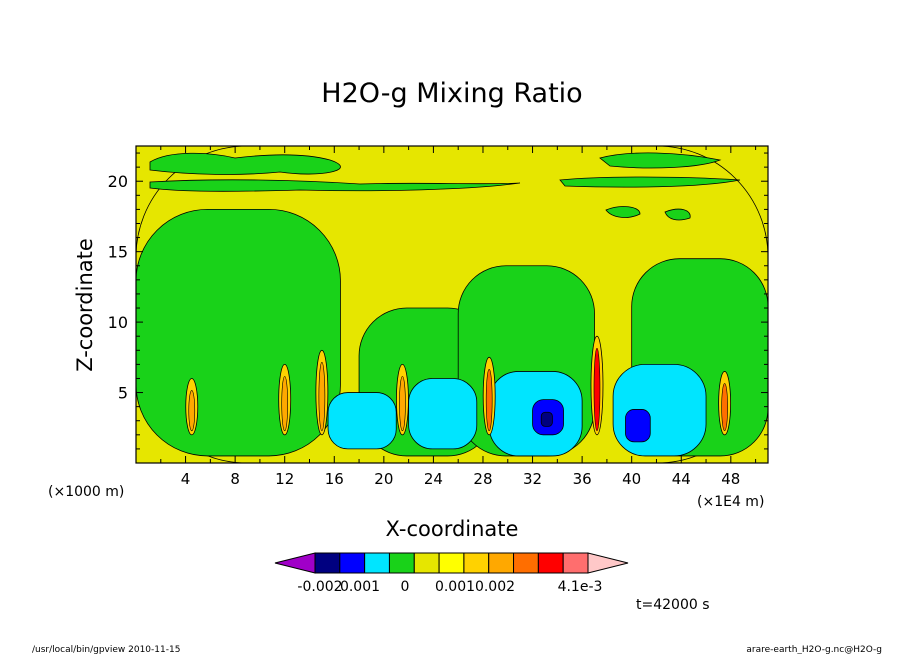 The image size is (904, 654). Describe the element at coordinates (532, 479) in the screenshot. I see `x-tick-label: 32` at that location.